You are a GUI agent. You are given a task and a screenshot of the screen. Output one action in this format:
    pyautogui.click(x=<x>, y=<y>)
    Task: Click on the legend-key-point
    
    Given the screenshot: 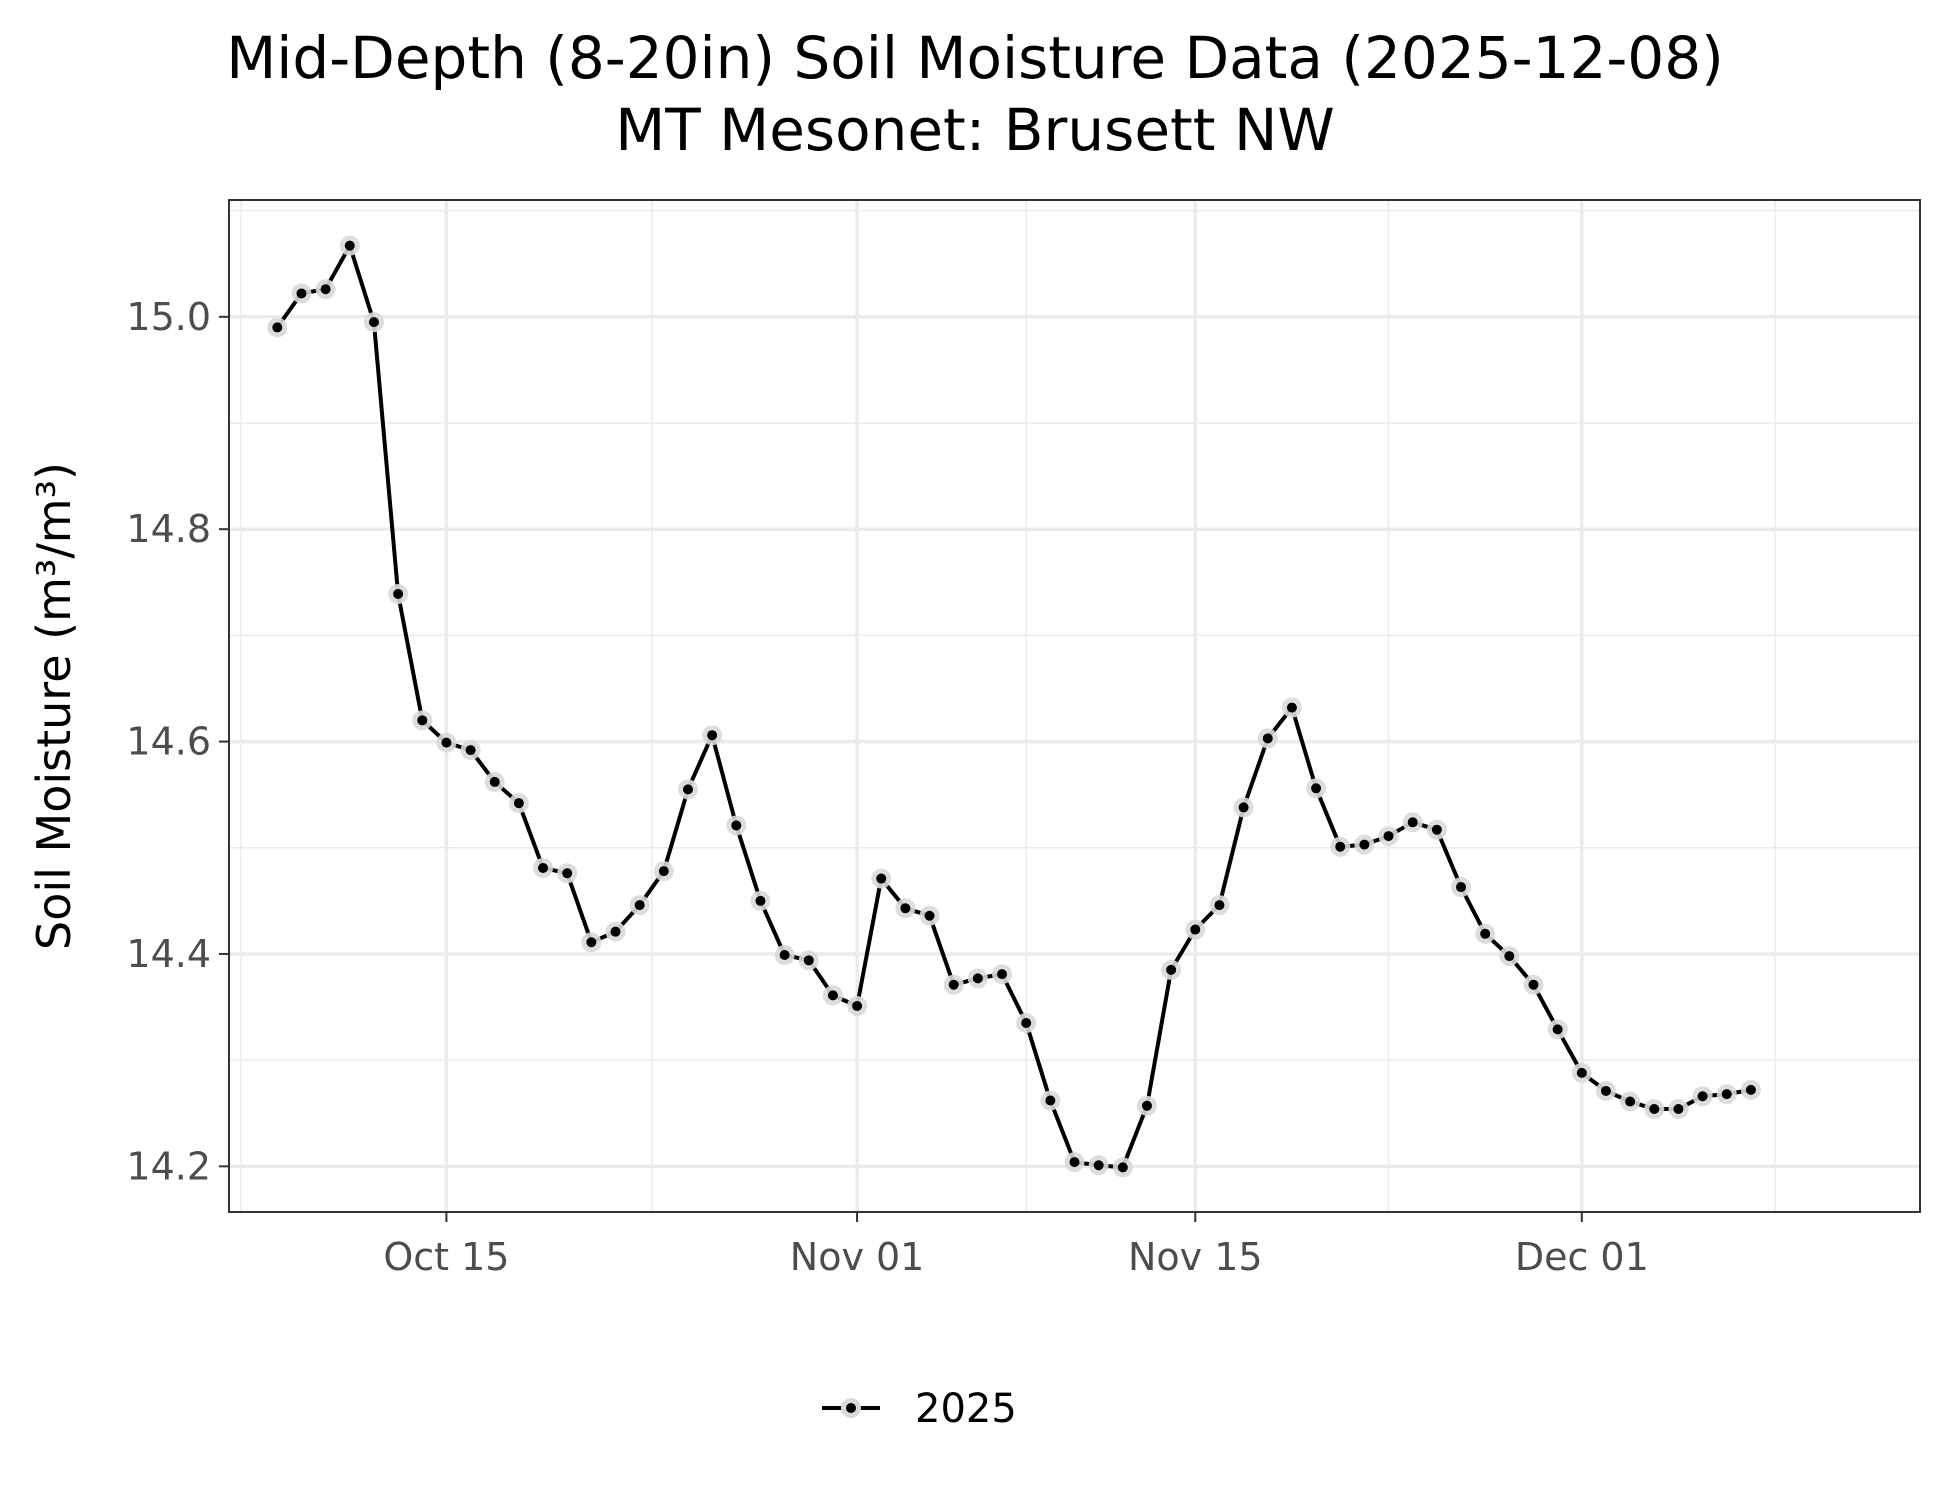 What is the action you would take?
    pyautogui.click(x=851, y=1408)
    